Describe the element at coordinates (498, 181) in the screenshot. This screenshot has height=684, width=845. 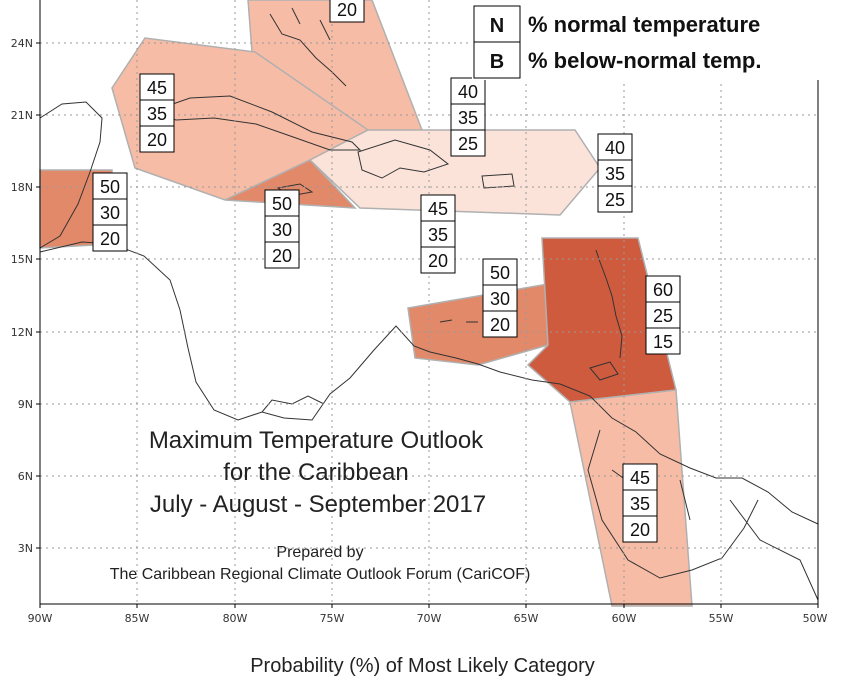
I see `puerto-rico-coast` at that location.